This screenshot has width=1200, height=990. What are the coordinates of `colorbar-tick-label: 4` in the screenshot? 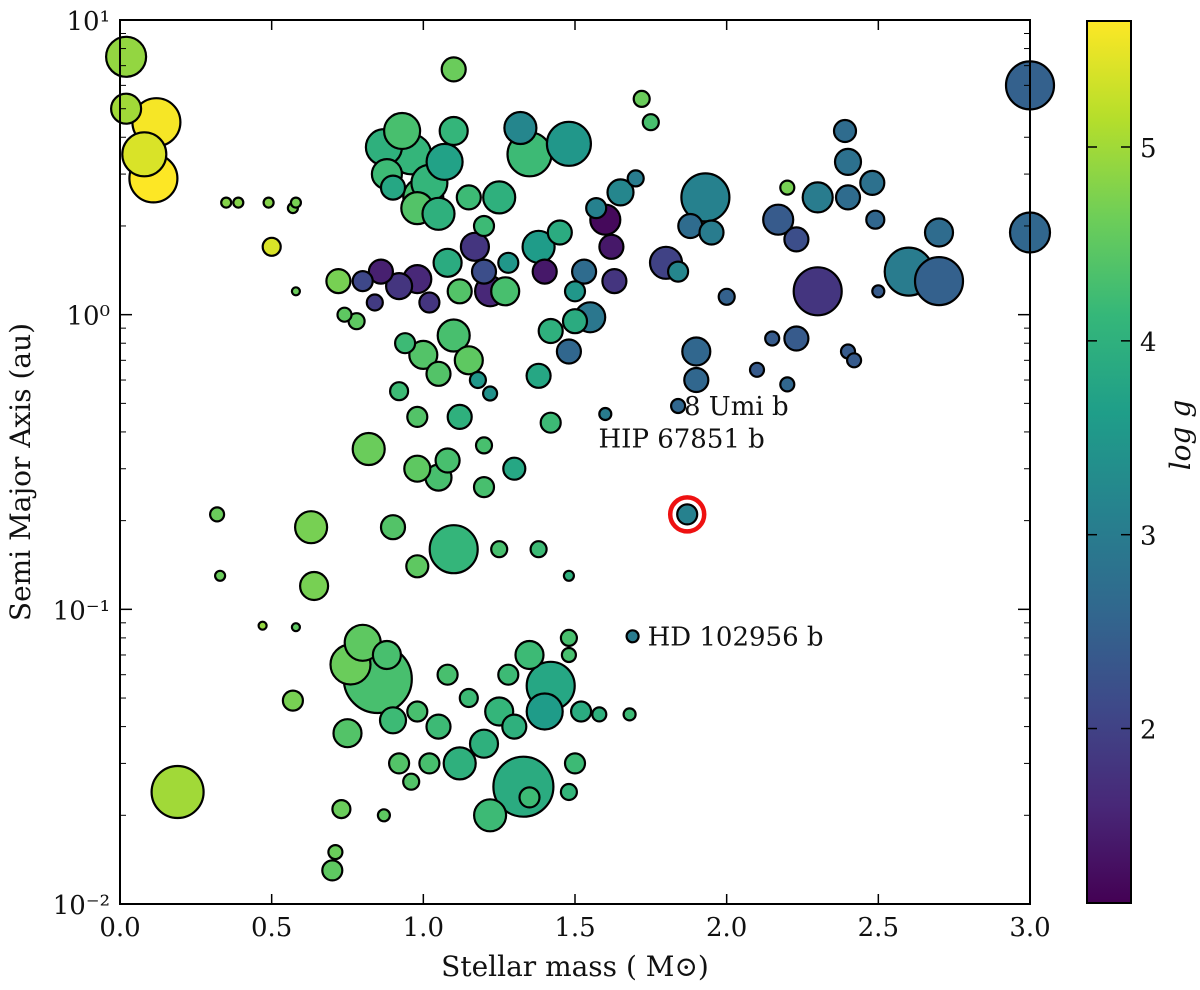 It's located at (1148, 343).